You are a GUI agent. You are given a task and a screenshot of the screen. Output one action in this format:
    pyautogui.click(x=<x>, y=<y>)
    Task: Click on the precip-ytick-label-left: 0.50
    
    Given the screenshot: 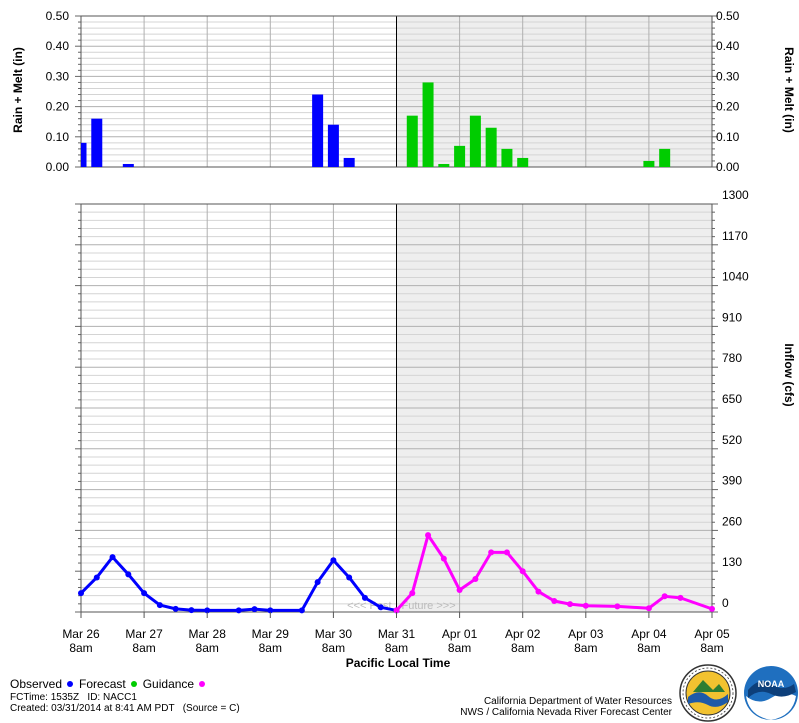 What is the action you would take?
    pyautogui.click(x=58, y=16)
    